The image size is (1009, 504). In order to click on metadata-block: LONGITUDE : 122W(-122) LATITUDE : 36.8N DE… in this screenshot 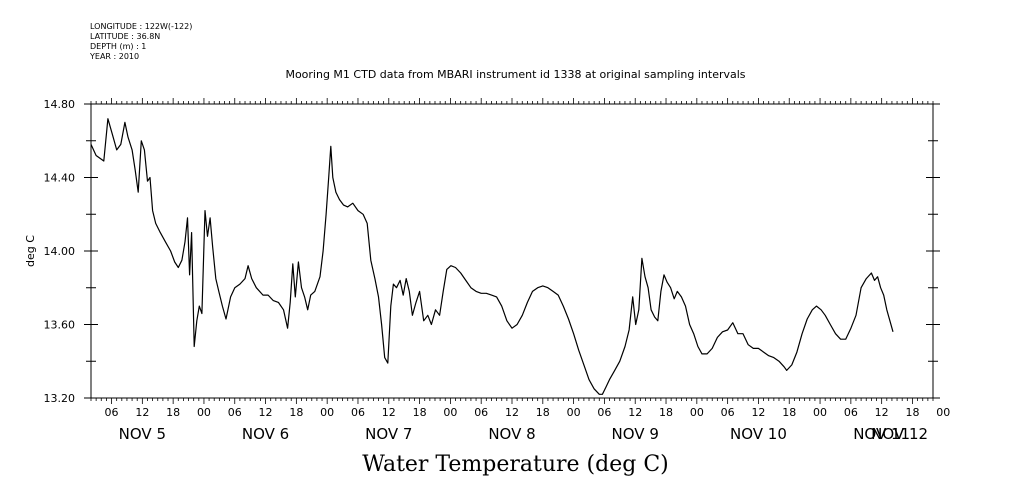, I will do `click(141, 42)`.